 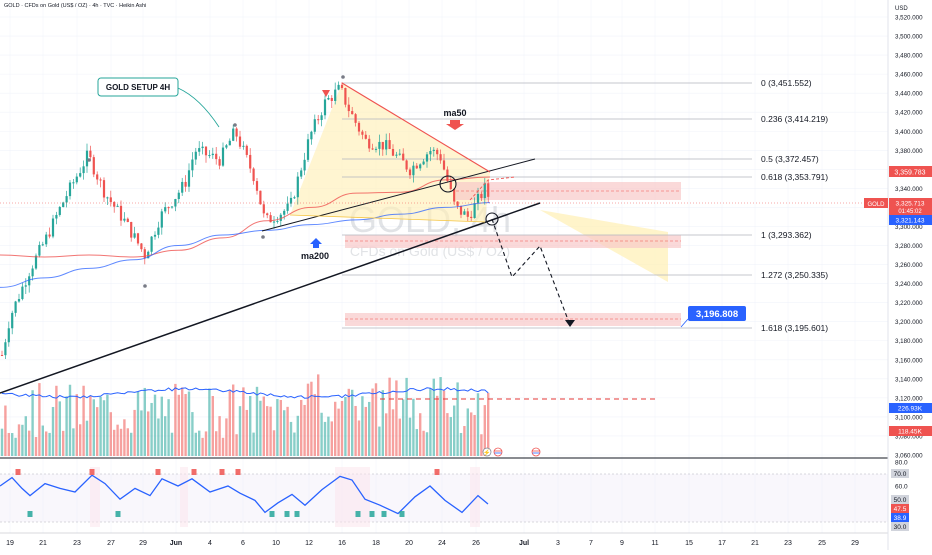 What do you see at coordinates (398, 195) in the screenshot?
I see `channel-lower-trendline` at bounding box center [398, 195].